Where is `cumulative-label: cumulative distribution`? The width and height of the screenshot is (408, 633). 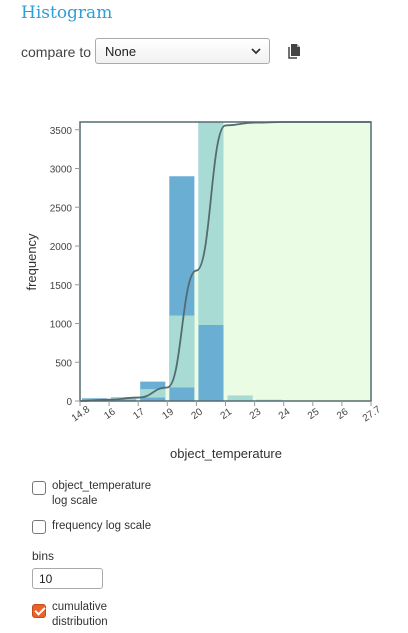 cumulative-label: cumulative distribution is located at coordinates (80, 615).